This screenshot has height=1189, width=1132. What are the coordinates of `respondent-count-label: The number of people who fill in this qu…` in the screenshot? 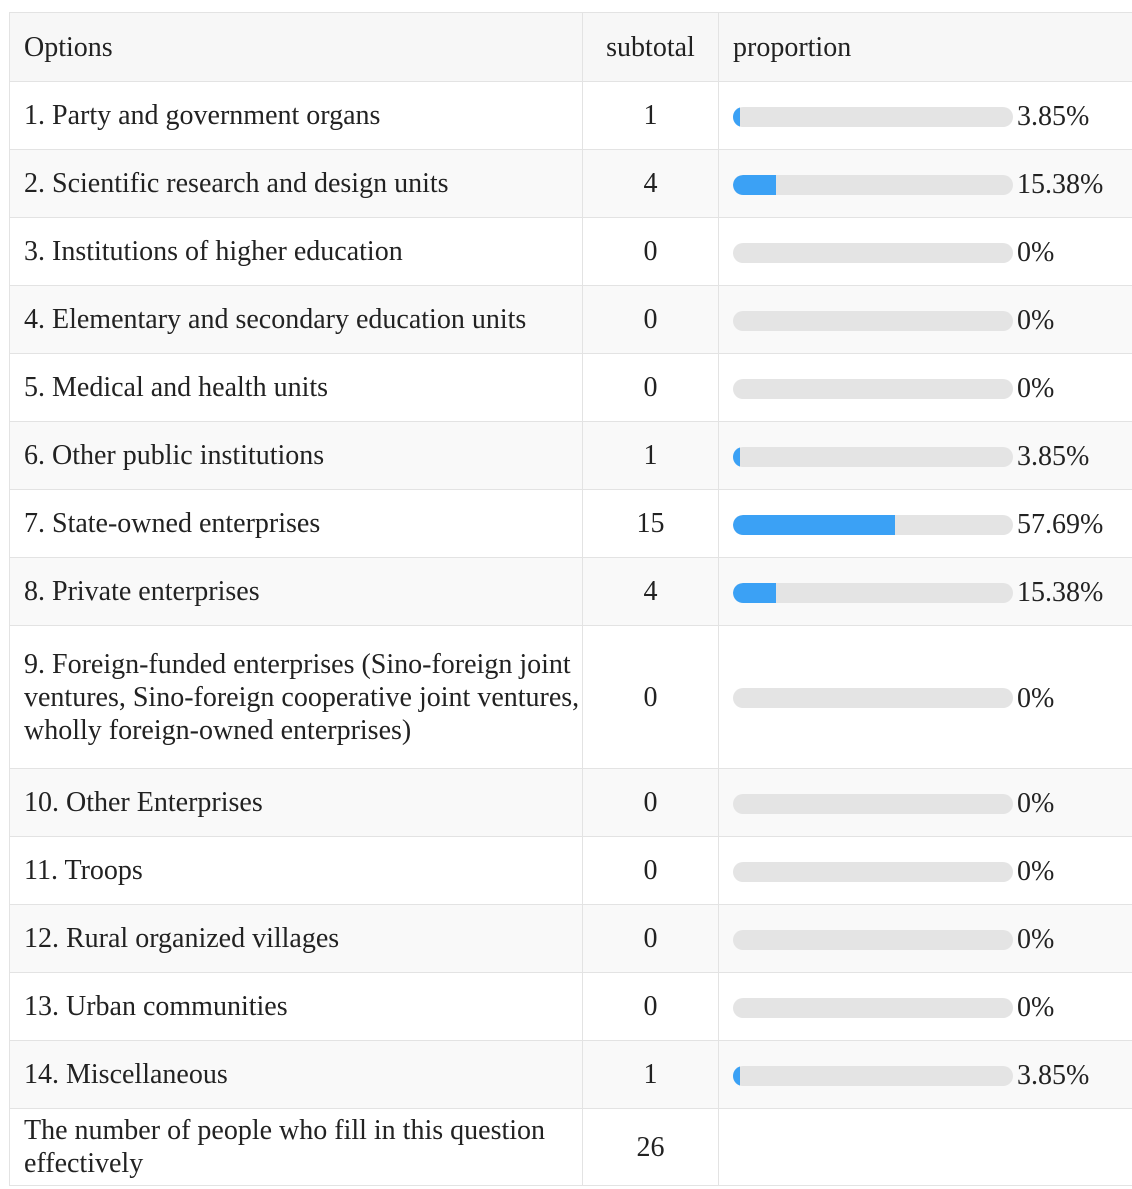 It's located at (296, 1147).